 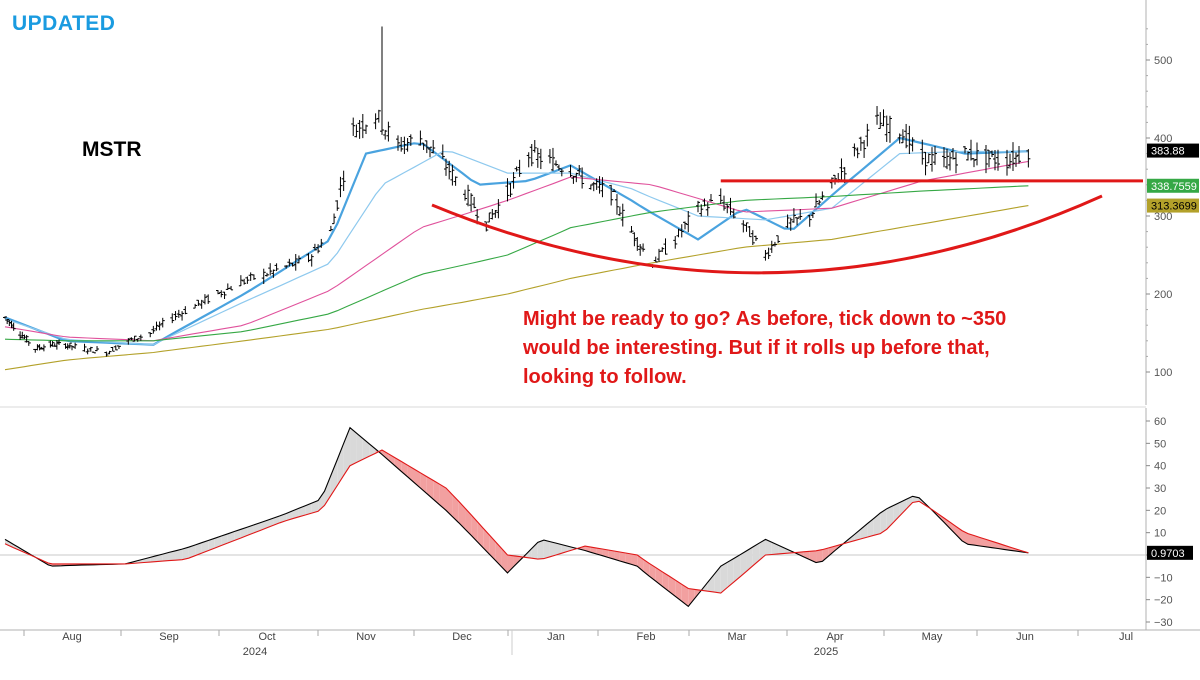 I want to click on last-value-badge: 338.7559, so click(x=1173, y=186).